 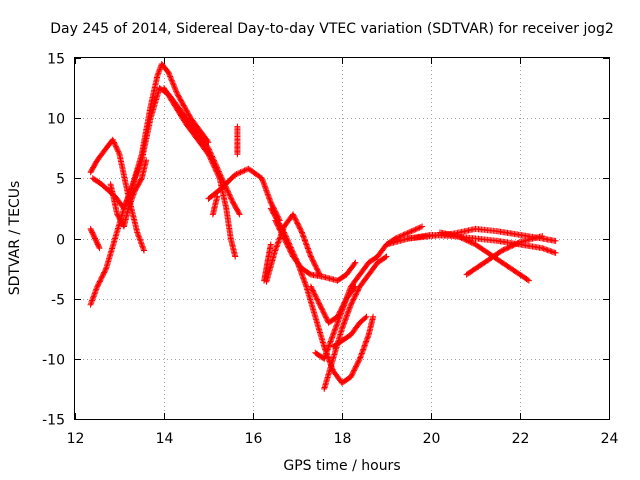 What do you see at coordinates (76, 439) in the screenshot?
I see `x-tick-label: 12` at bounding box center [76, 439].